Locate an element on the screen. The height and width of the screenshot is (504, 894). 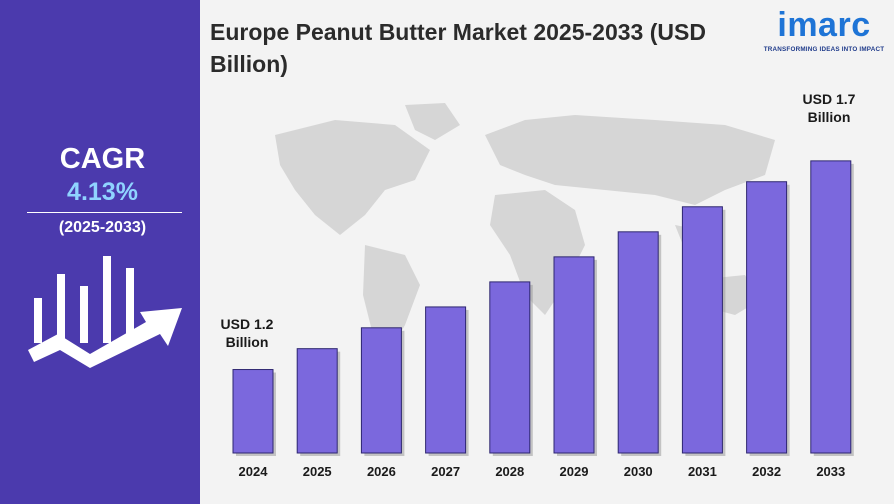
bar-2024 is located at coordinates (254, 412).